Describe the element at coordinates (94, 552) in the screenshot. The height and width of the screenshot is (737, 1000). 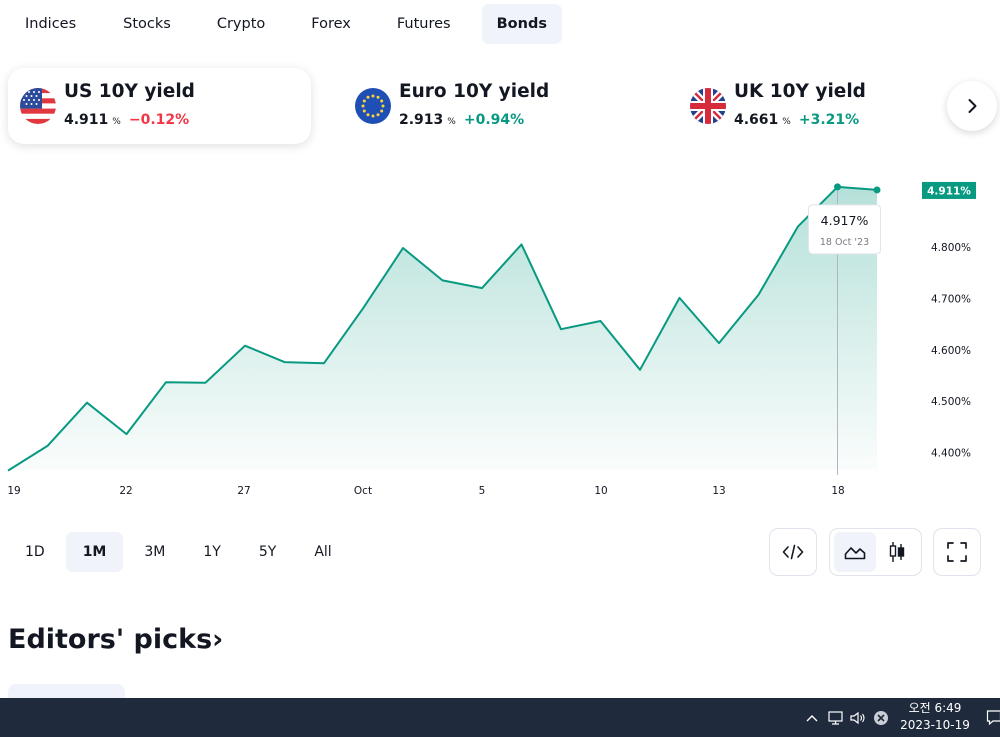
I see `range-1m: 1M` at that location.